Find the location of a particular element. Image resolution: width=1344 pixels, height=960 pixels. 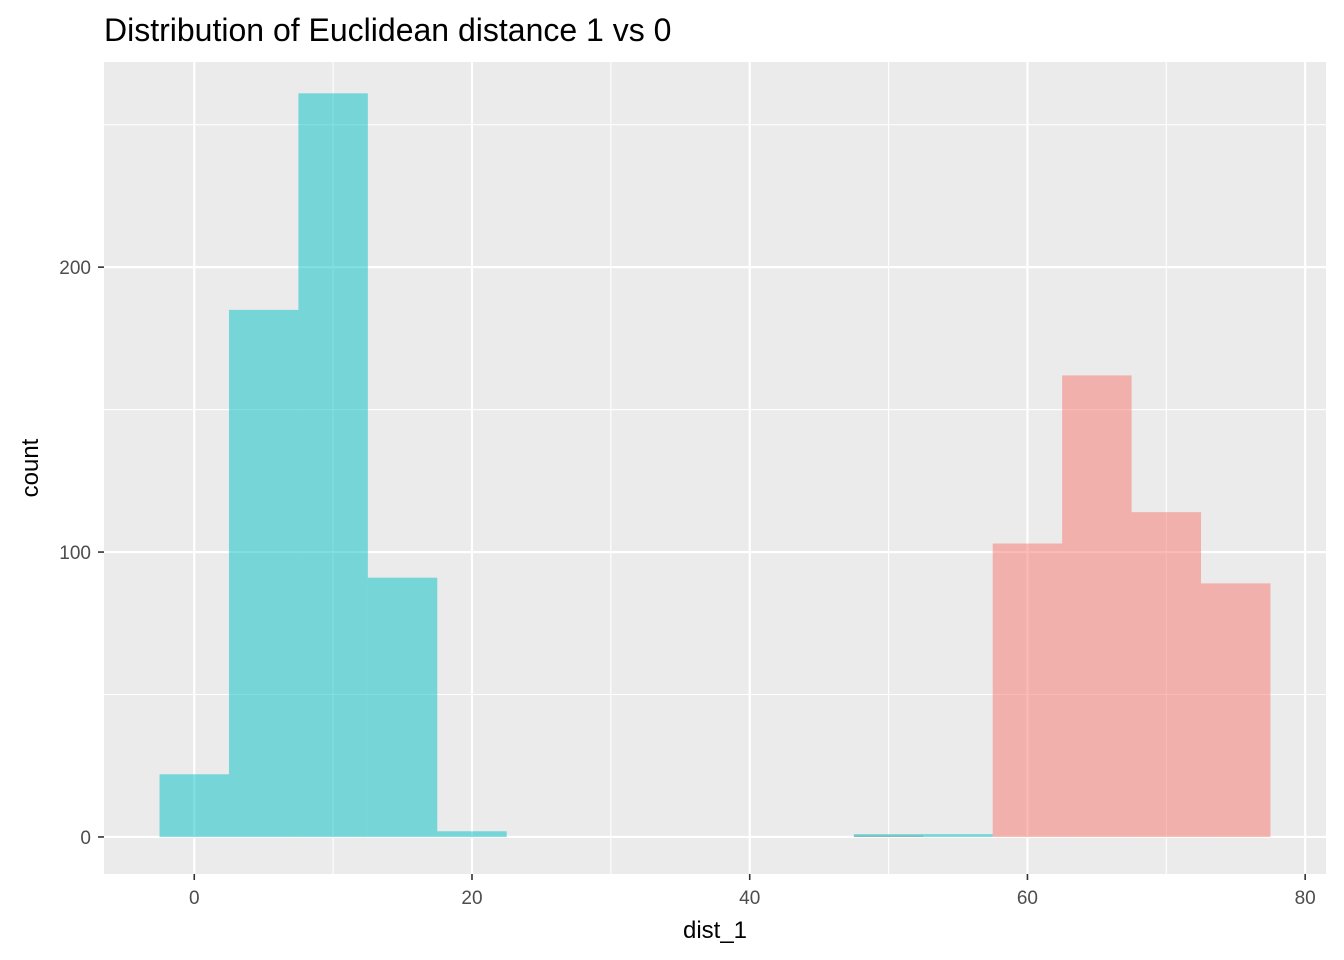

y-tick-label: 200 is located at coordinates (75, 268).